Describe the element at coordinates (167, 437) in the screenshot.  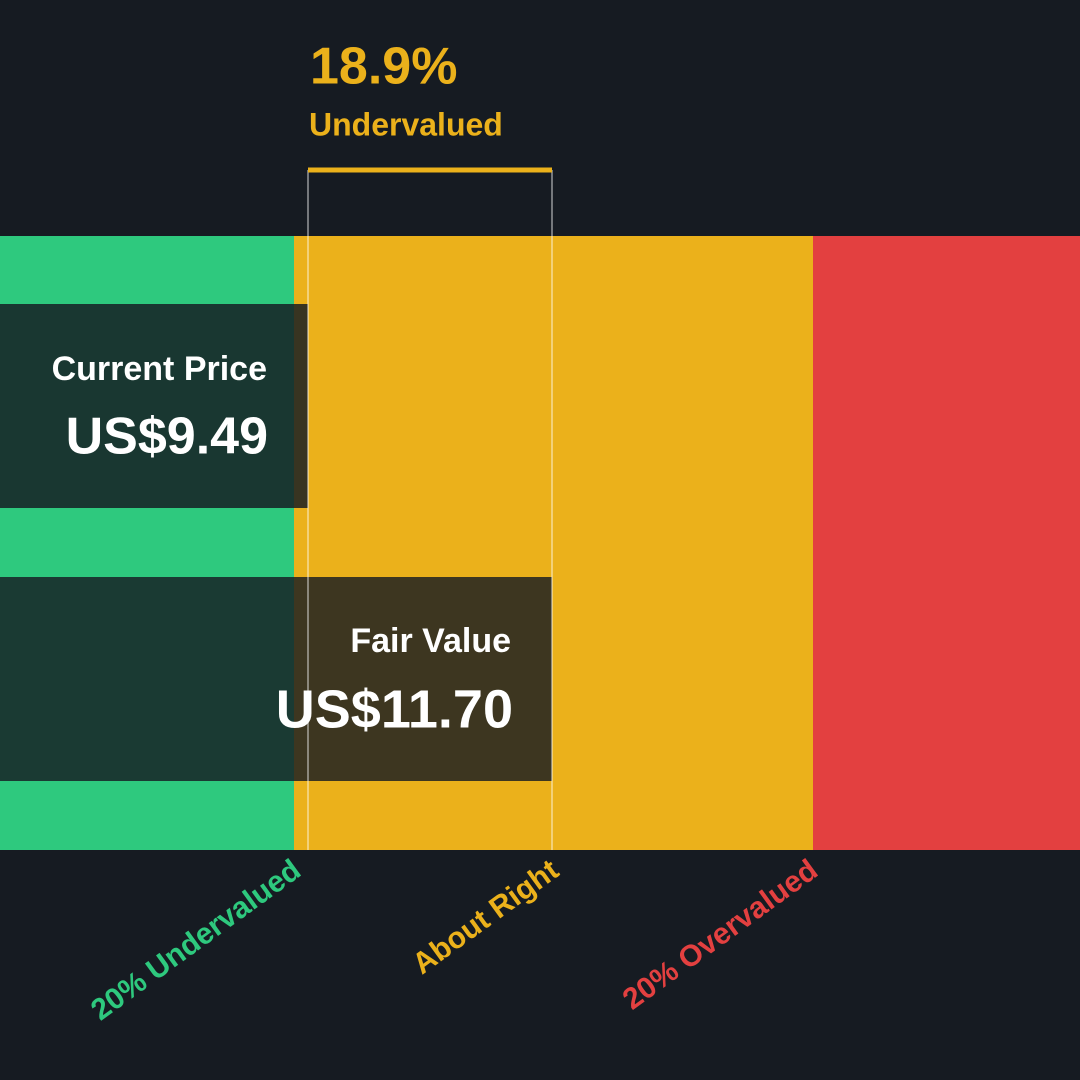
I see `current-price-value: US$9.49` at that location.